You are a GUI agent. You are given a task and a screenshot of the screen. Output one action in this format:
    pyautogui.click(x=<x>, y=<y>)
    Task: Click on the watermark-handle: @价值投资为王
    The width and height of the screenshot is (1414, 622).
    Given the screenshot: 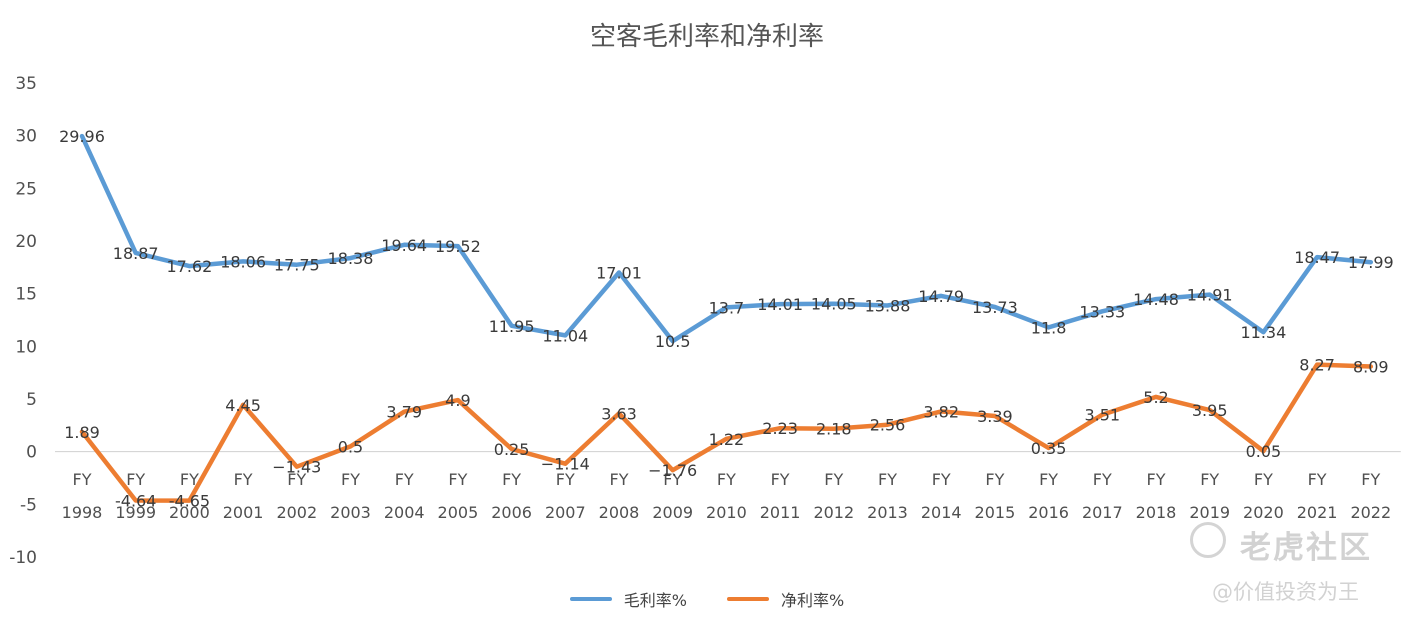 What is the action you would take?
    pyautogui.click(x=1285, y=592)
    